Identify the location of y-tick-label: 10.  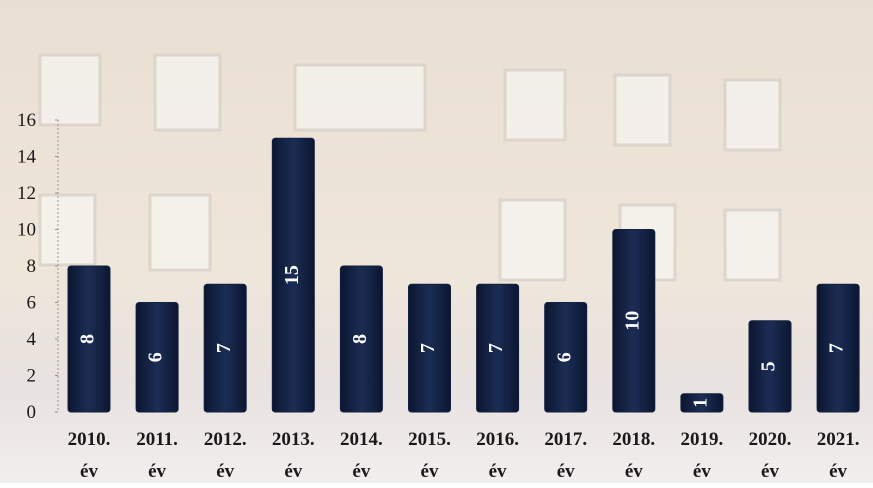
(26, 230).